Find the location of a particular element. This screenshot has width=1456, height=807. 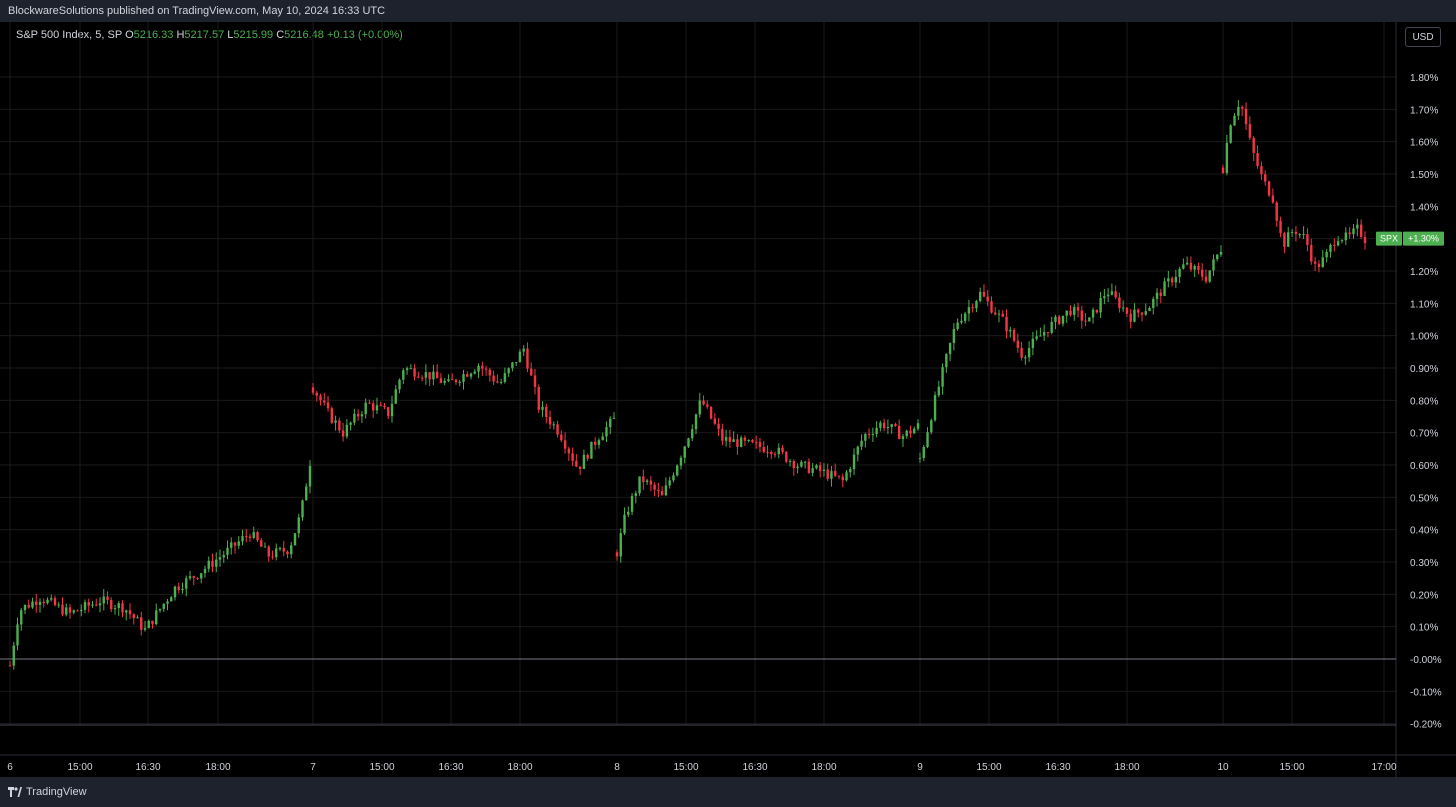

y-tick-label: 0.50% is located at coordinates (1424, 498).